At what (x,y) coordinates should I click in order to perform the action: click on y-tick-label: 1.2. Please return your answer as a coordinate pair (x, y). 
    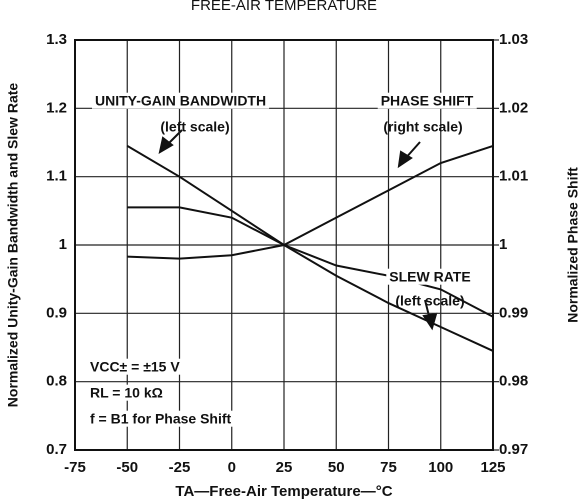
    Looking at the image, I should click on (56, 107).